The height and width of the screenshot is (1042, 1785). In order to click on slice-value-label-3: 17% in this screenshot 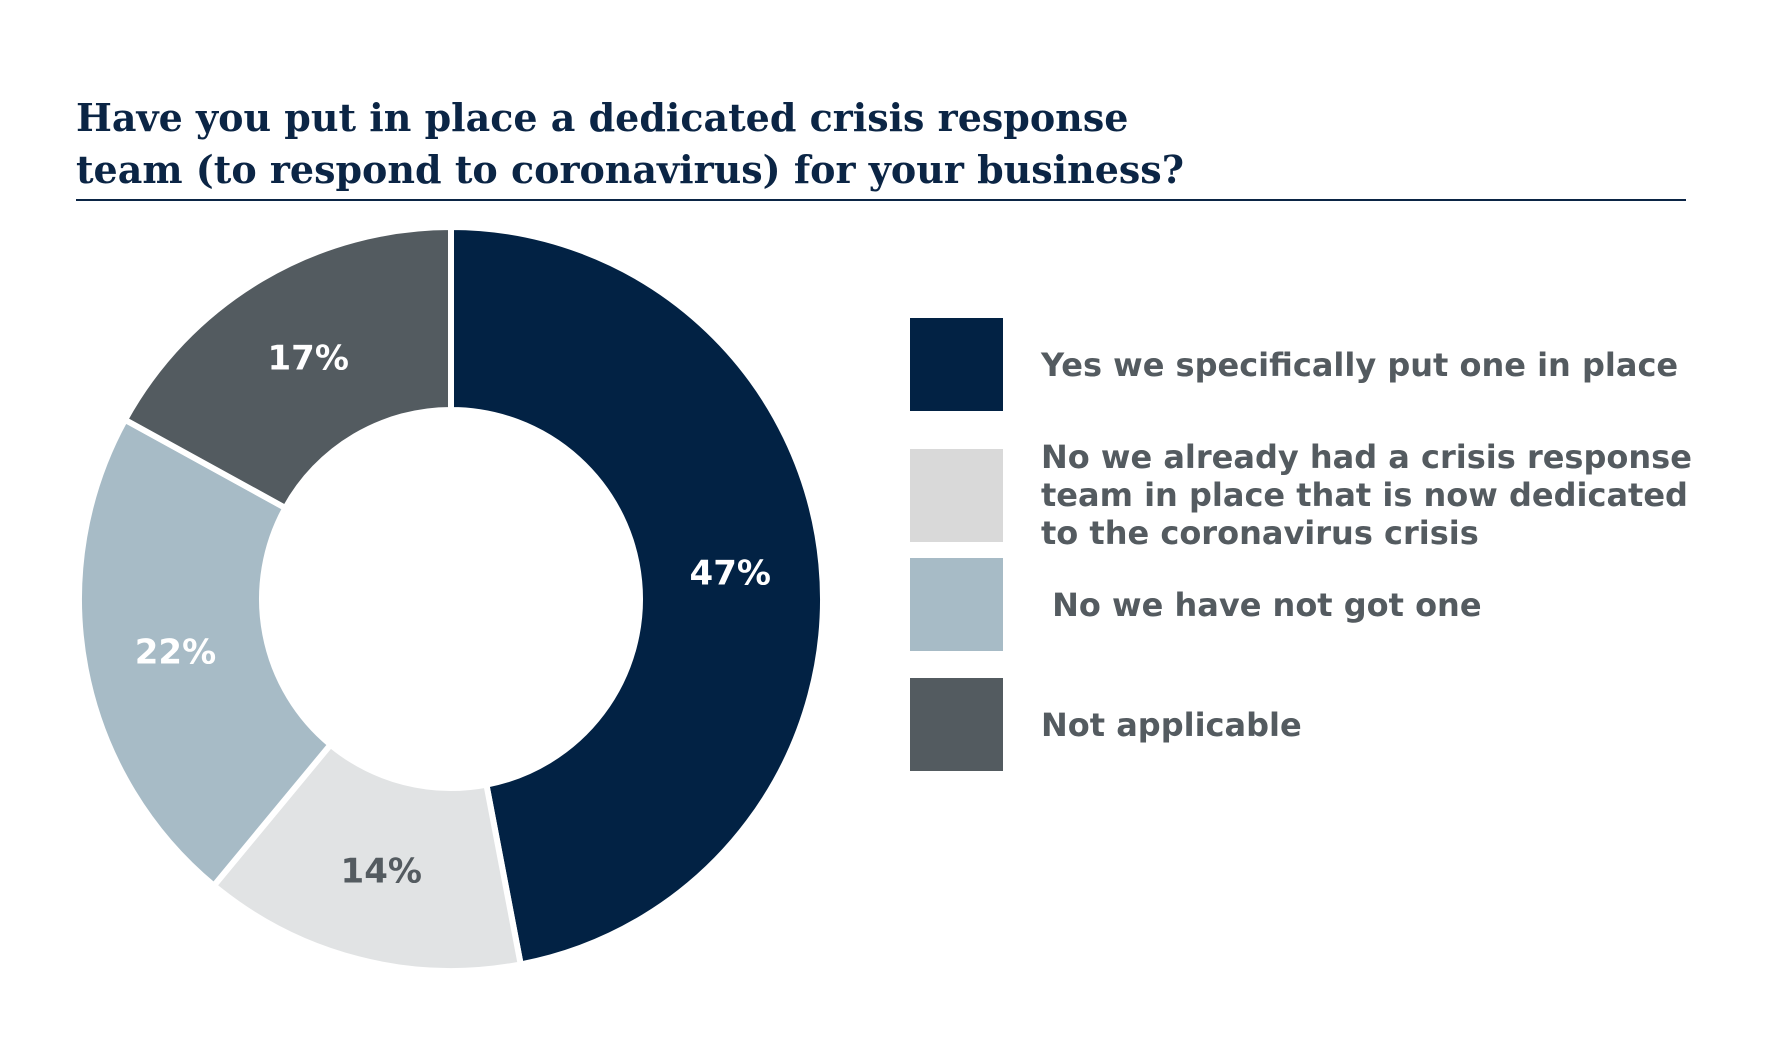, I will do `click(308, 359)`.